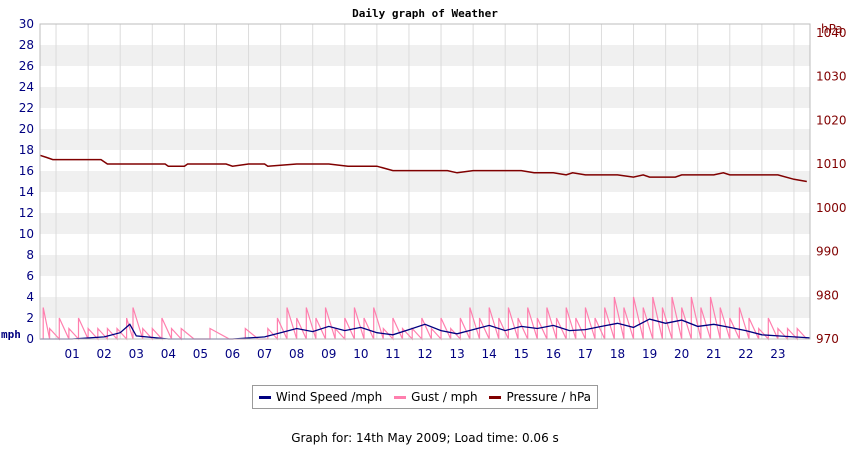  Describe the element at coordinates (553, 354) in the screenshot. I see `x-tick-label: 16` at that location.